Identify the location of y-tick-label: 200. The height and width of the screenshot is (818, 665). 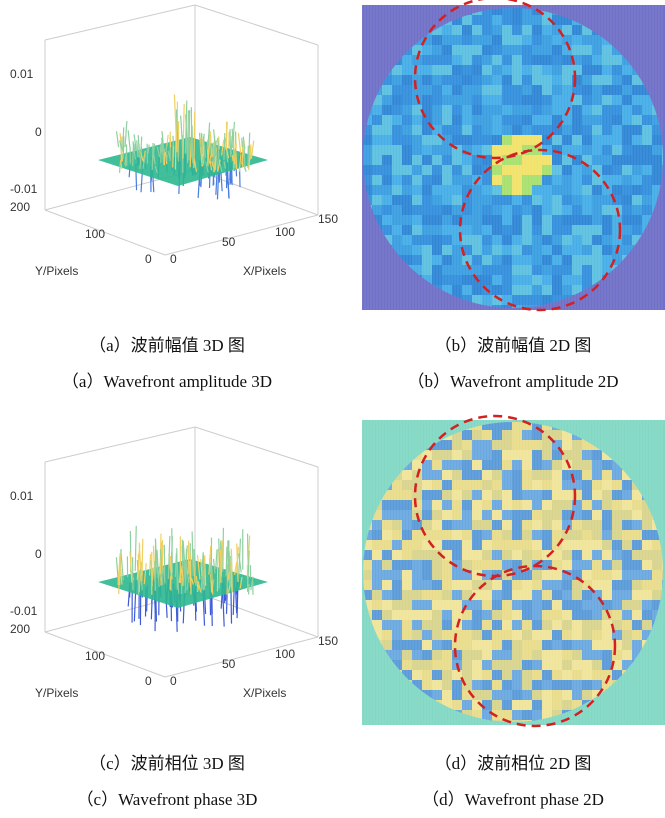
(20, 207).